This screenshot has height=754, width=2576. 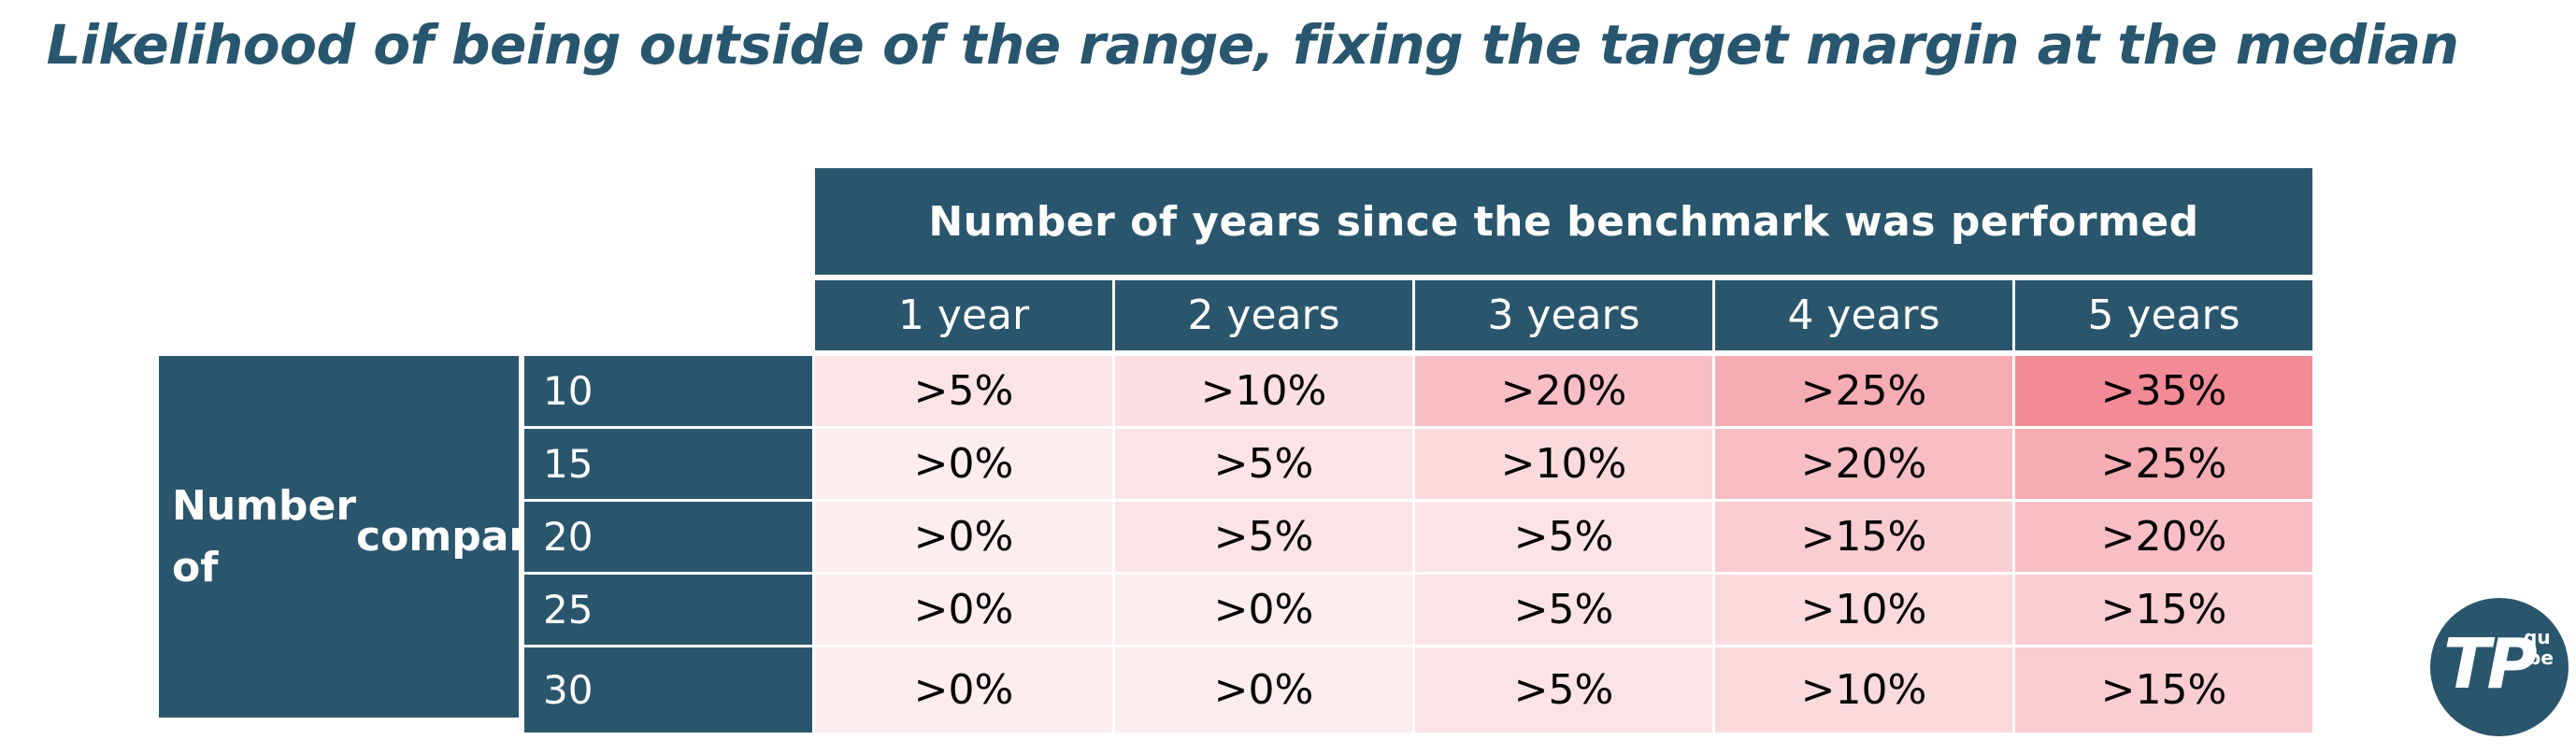 I want to click on column-header: 2 years, so click(x=1263, y=315).